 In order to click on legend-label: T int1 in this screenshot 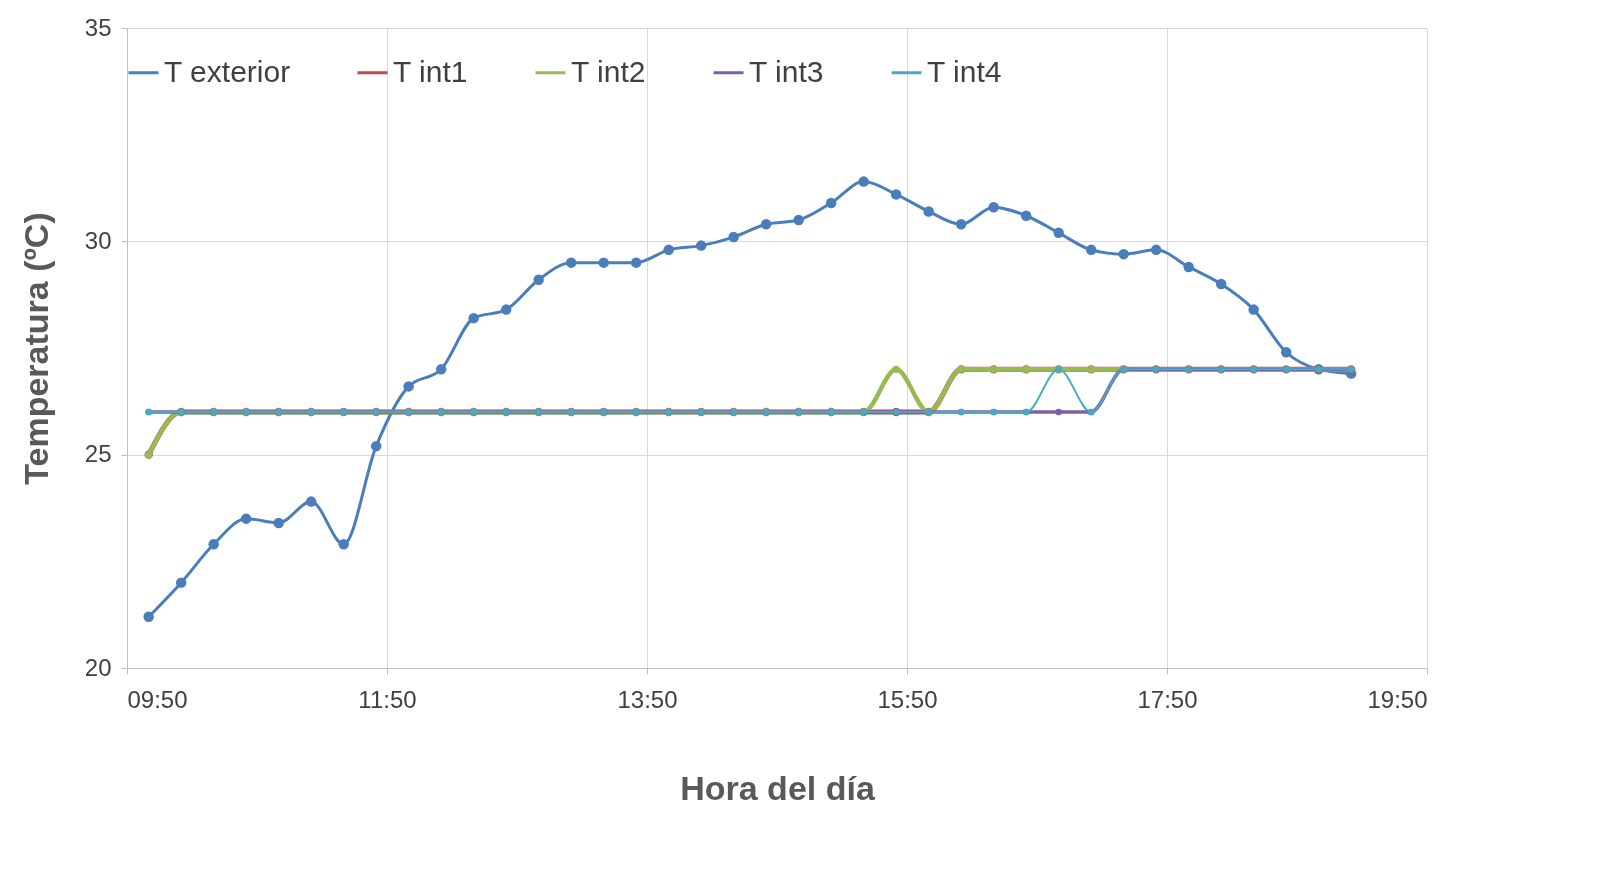, I will do `click(430, 71)`.